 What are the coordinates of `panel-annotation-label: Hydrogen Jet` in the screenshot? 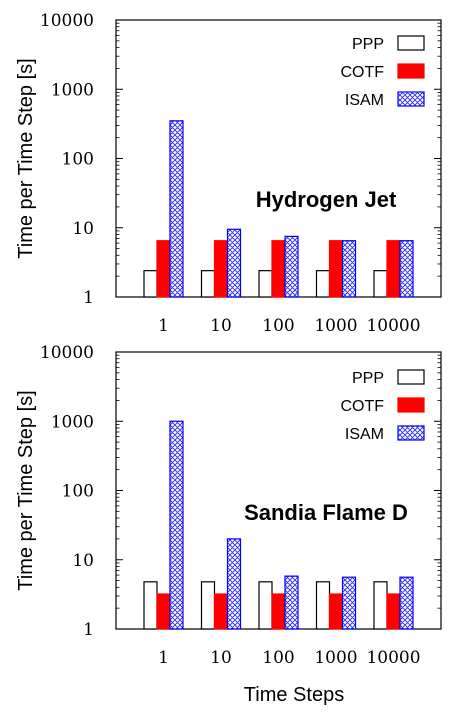 It's located at (326, 199).